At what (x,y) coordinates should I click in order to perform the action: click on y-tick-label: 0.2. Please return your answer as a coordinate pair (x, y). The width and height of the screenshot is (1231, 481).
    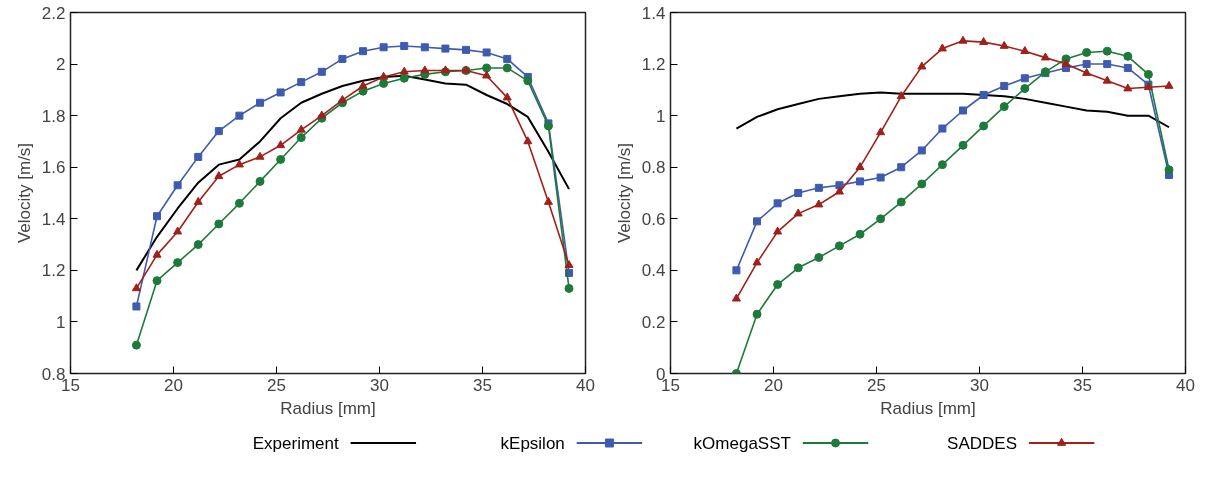
    Looking at the image, I should click on (653, 322).